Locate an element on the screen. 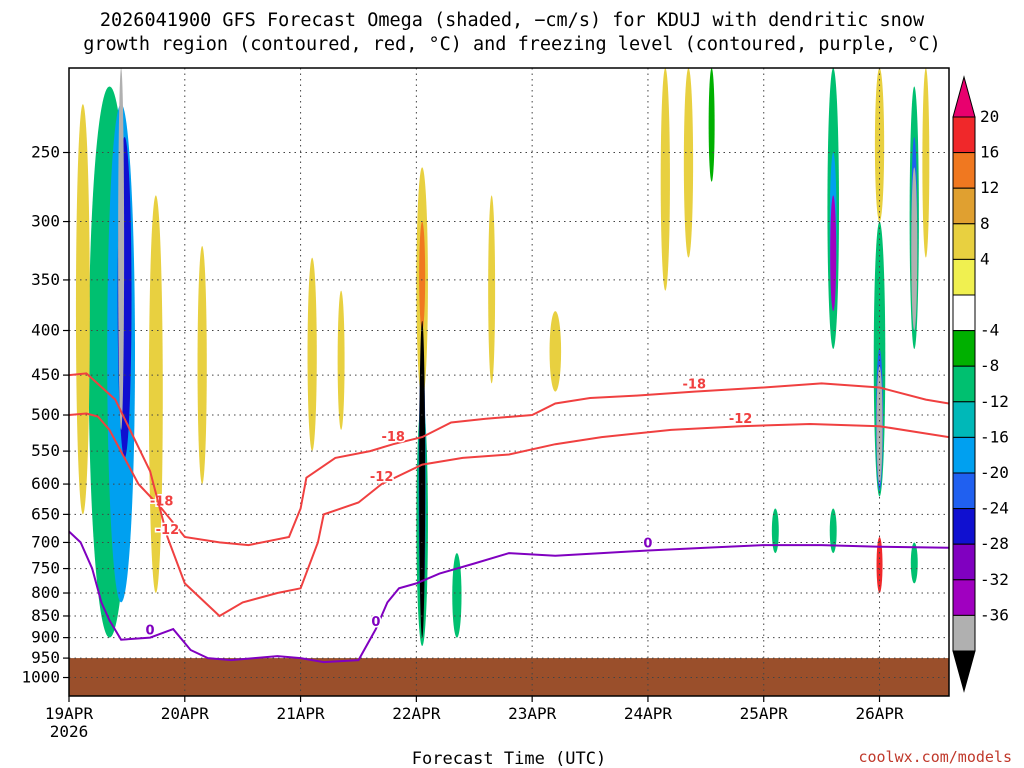  colorbar-label-12: -32 is located at coordinates (994, 579).